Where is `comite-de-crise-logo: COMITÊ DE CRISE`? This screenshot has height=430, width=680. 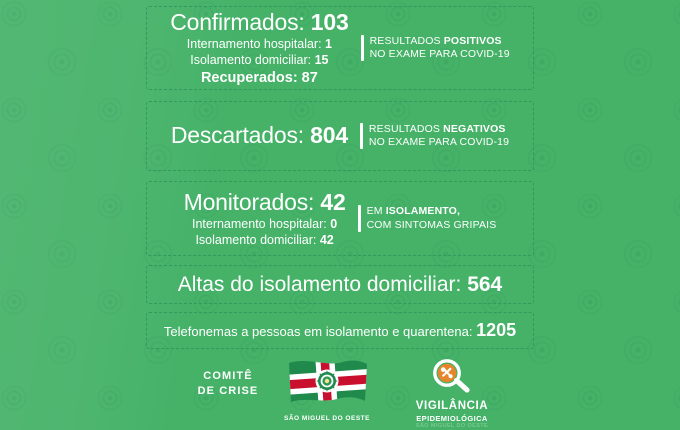 comite-de-crise-logo: COMITÊ DE CRISE is located at coordinates (228, 384).